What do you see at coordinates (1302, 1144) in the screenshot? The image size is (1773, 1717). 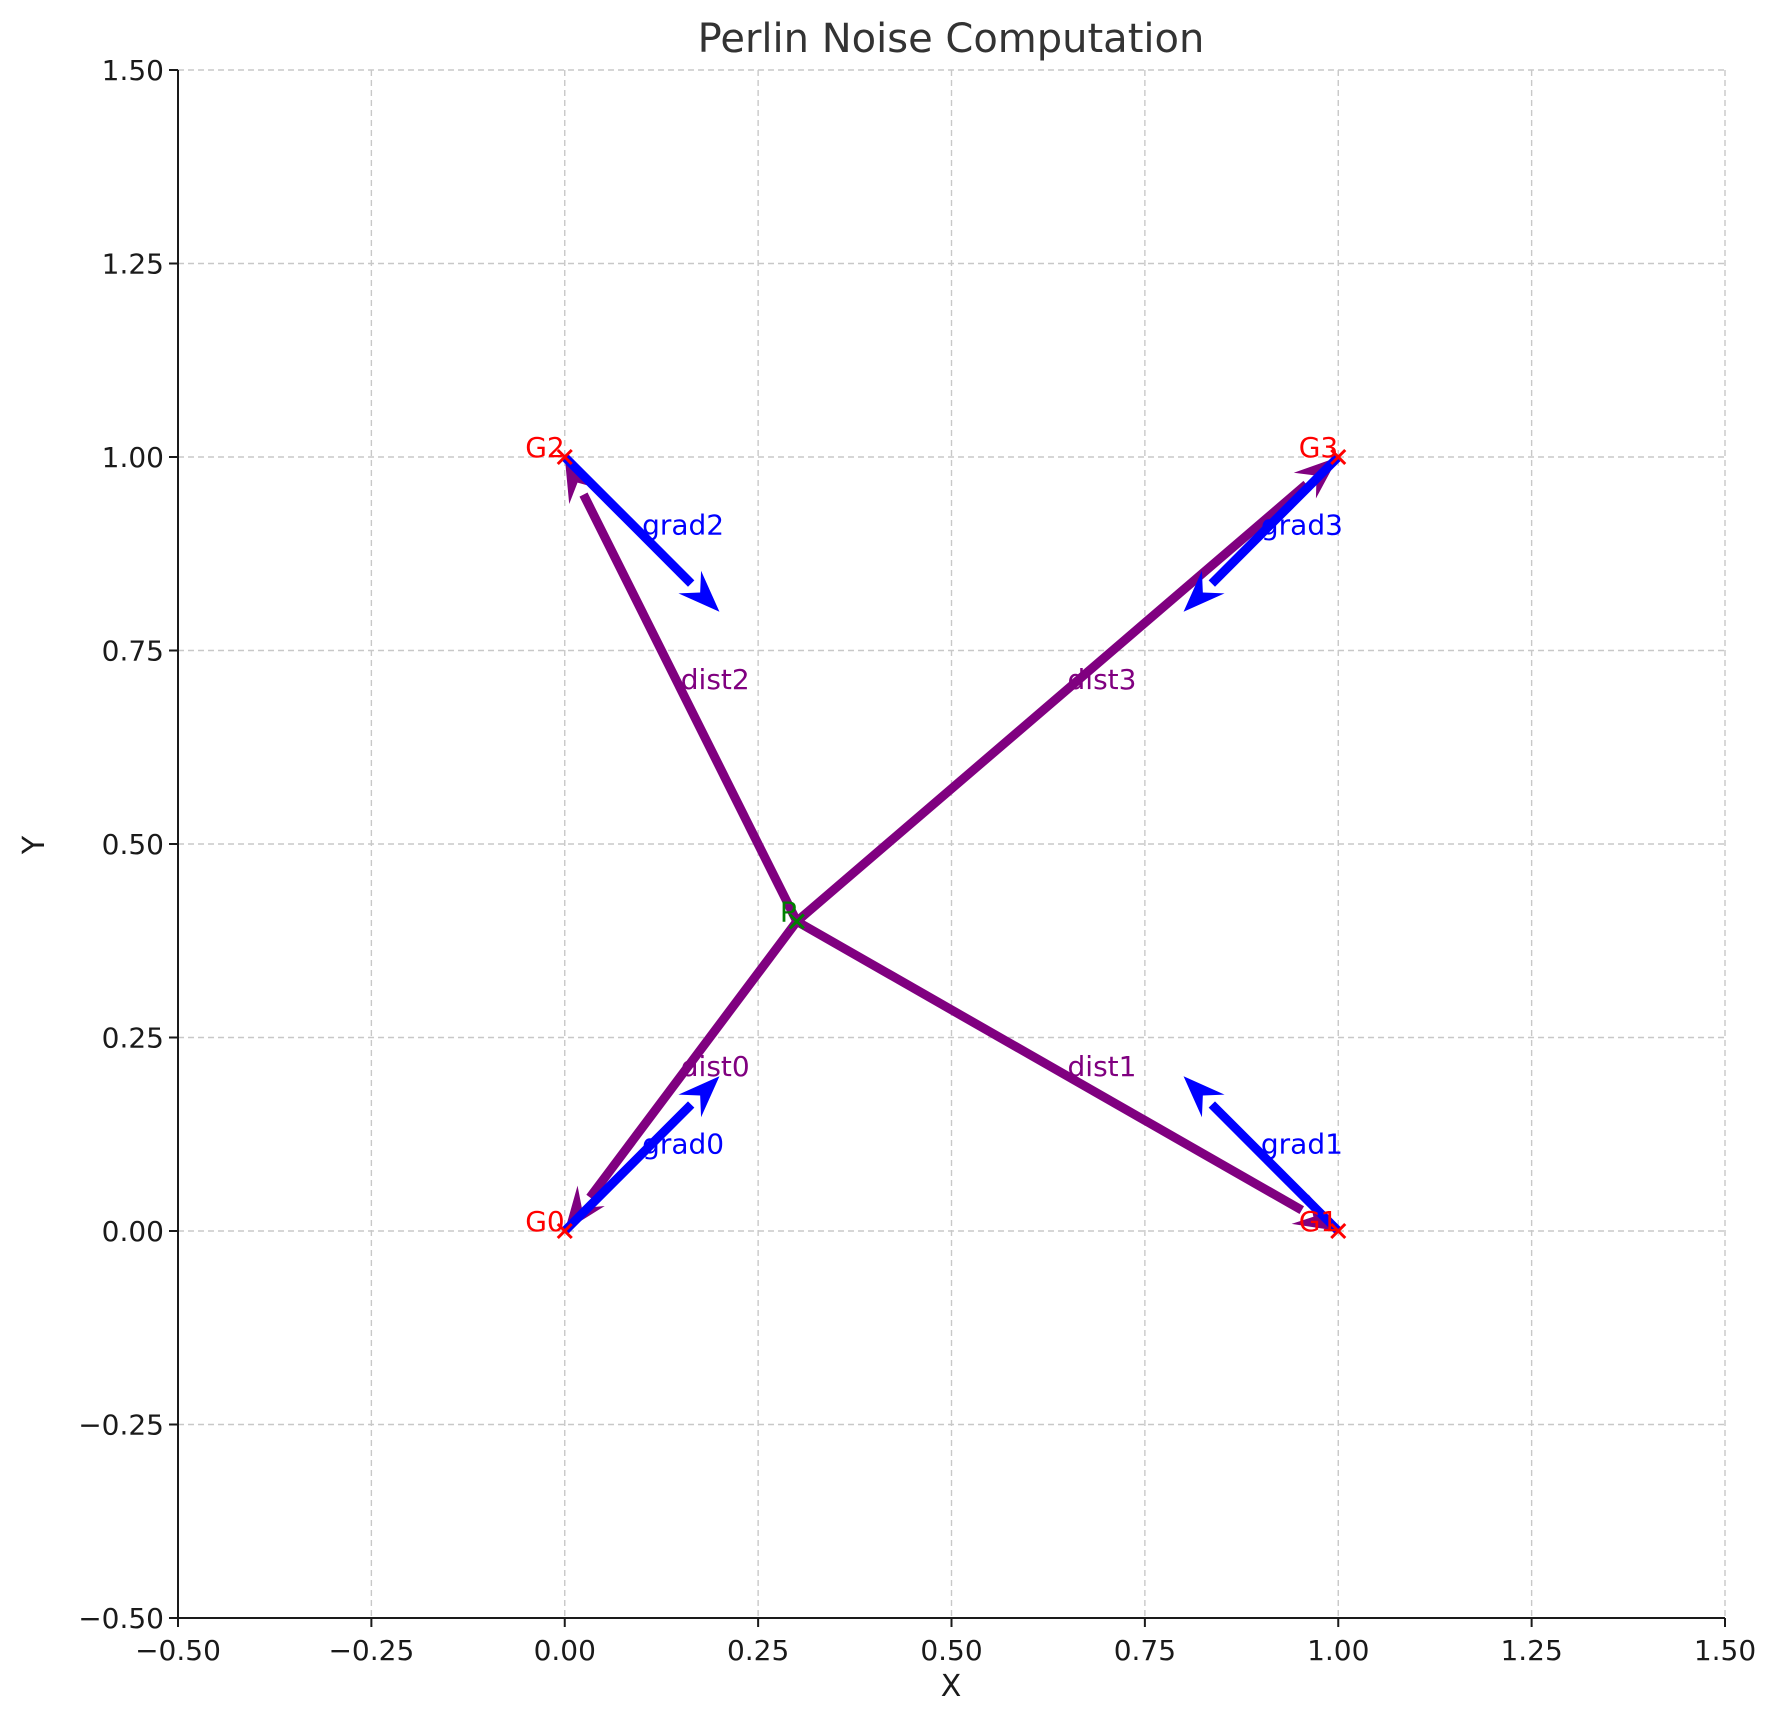 I see `gradient-label: grad1` at bounding box center [1302, 1144].